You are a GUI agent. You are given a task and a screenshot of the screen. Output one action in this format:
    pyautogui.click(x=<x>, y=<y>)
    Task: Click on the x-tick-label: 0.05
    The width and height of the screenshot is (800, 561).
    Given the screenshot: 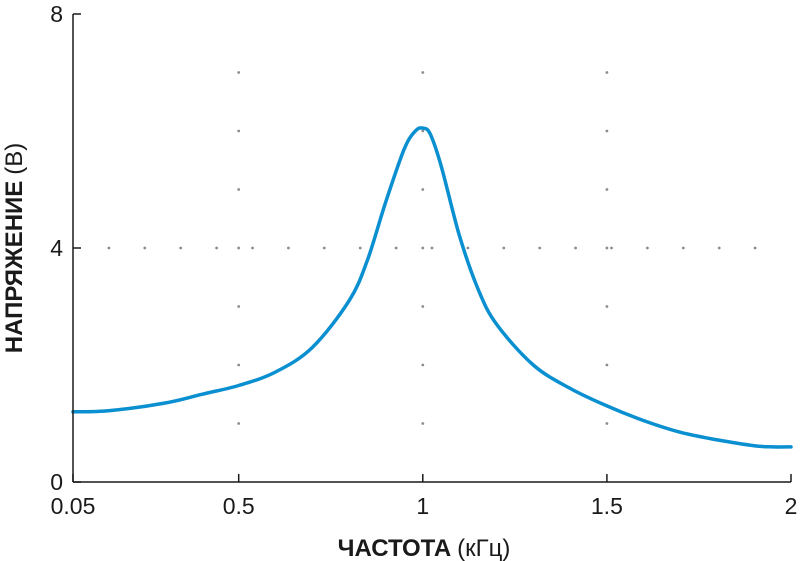 What is the action you would take?
    pyautogui.click(x=73, y=506)
    